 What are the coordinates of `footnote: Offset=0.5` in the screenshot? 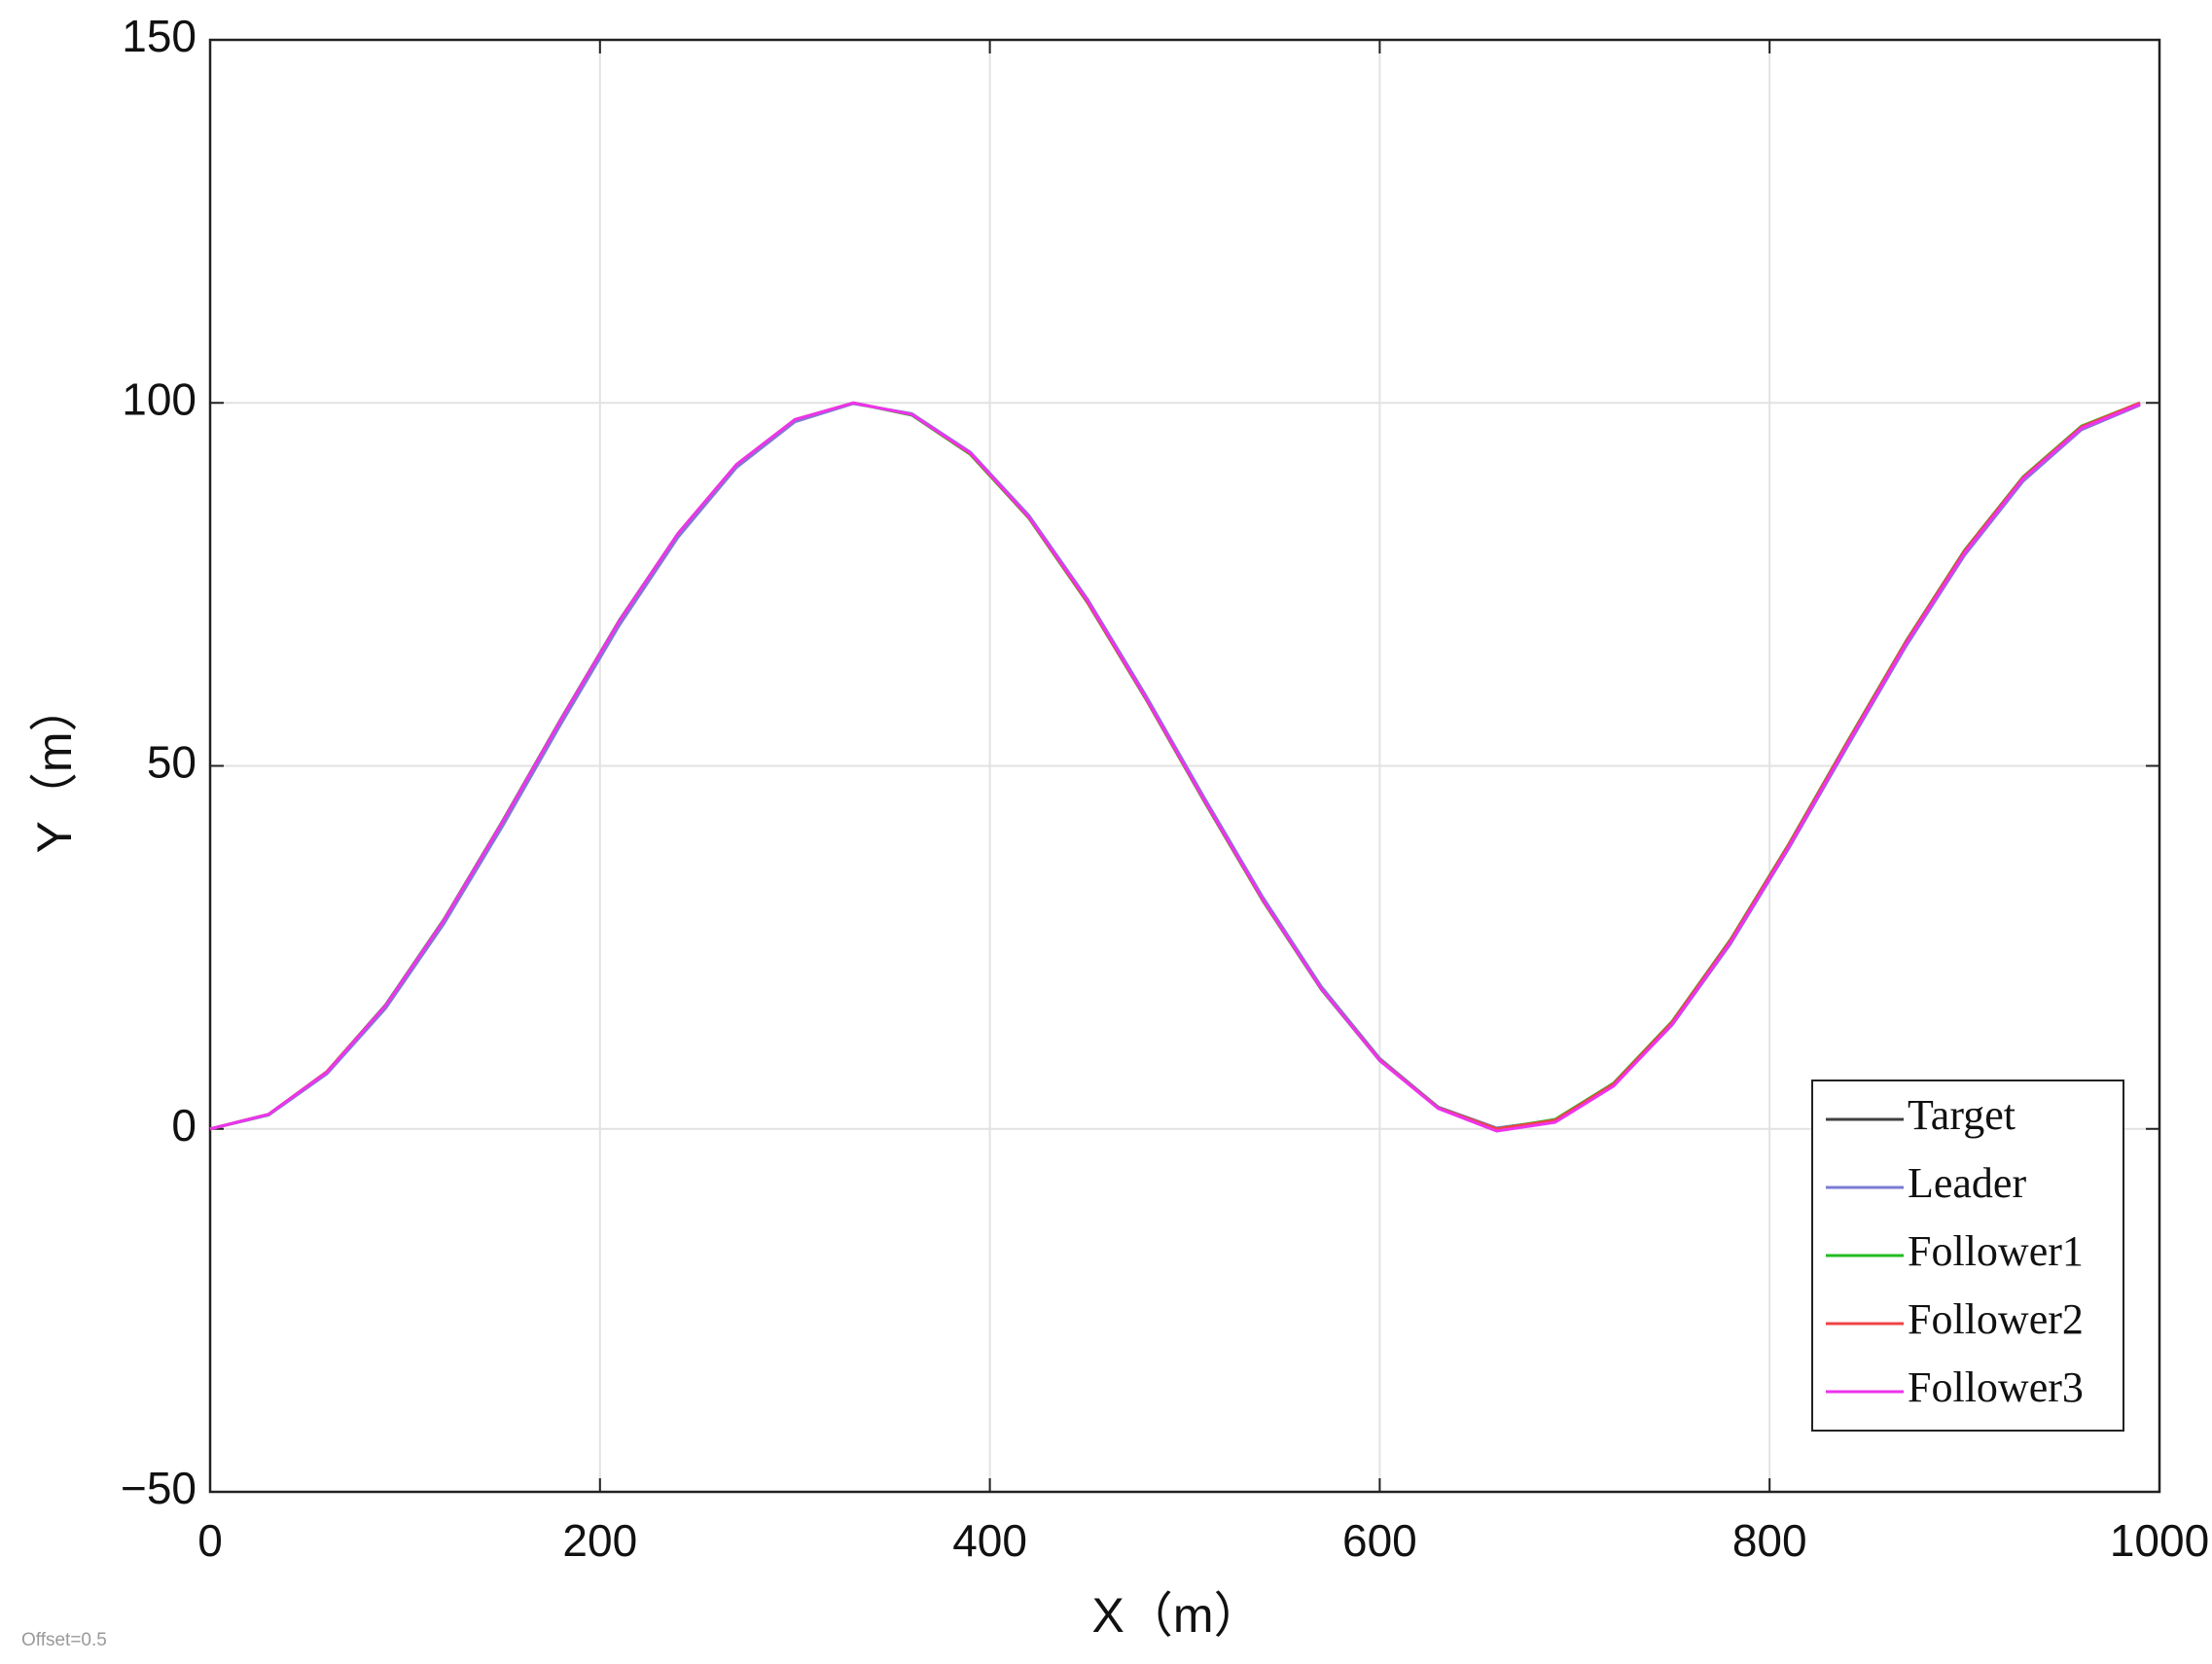 It's located at (64, 1640).